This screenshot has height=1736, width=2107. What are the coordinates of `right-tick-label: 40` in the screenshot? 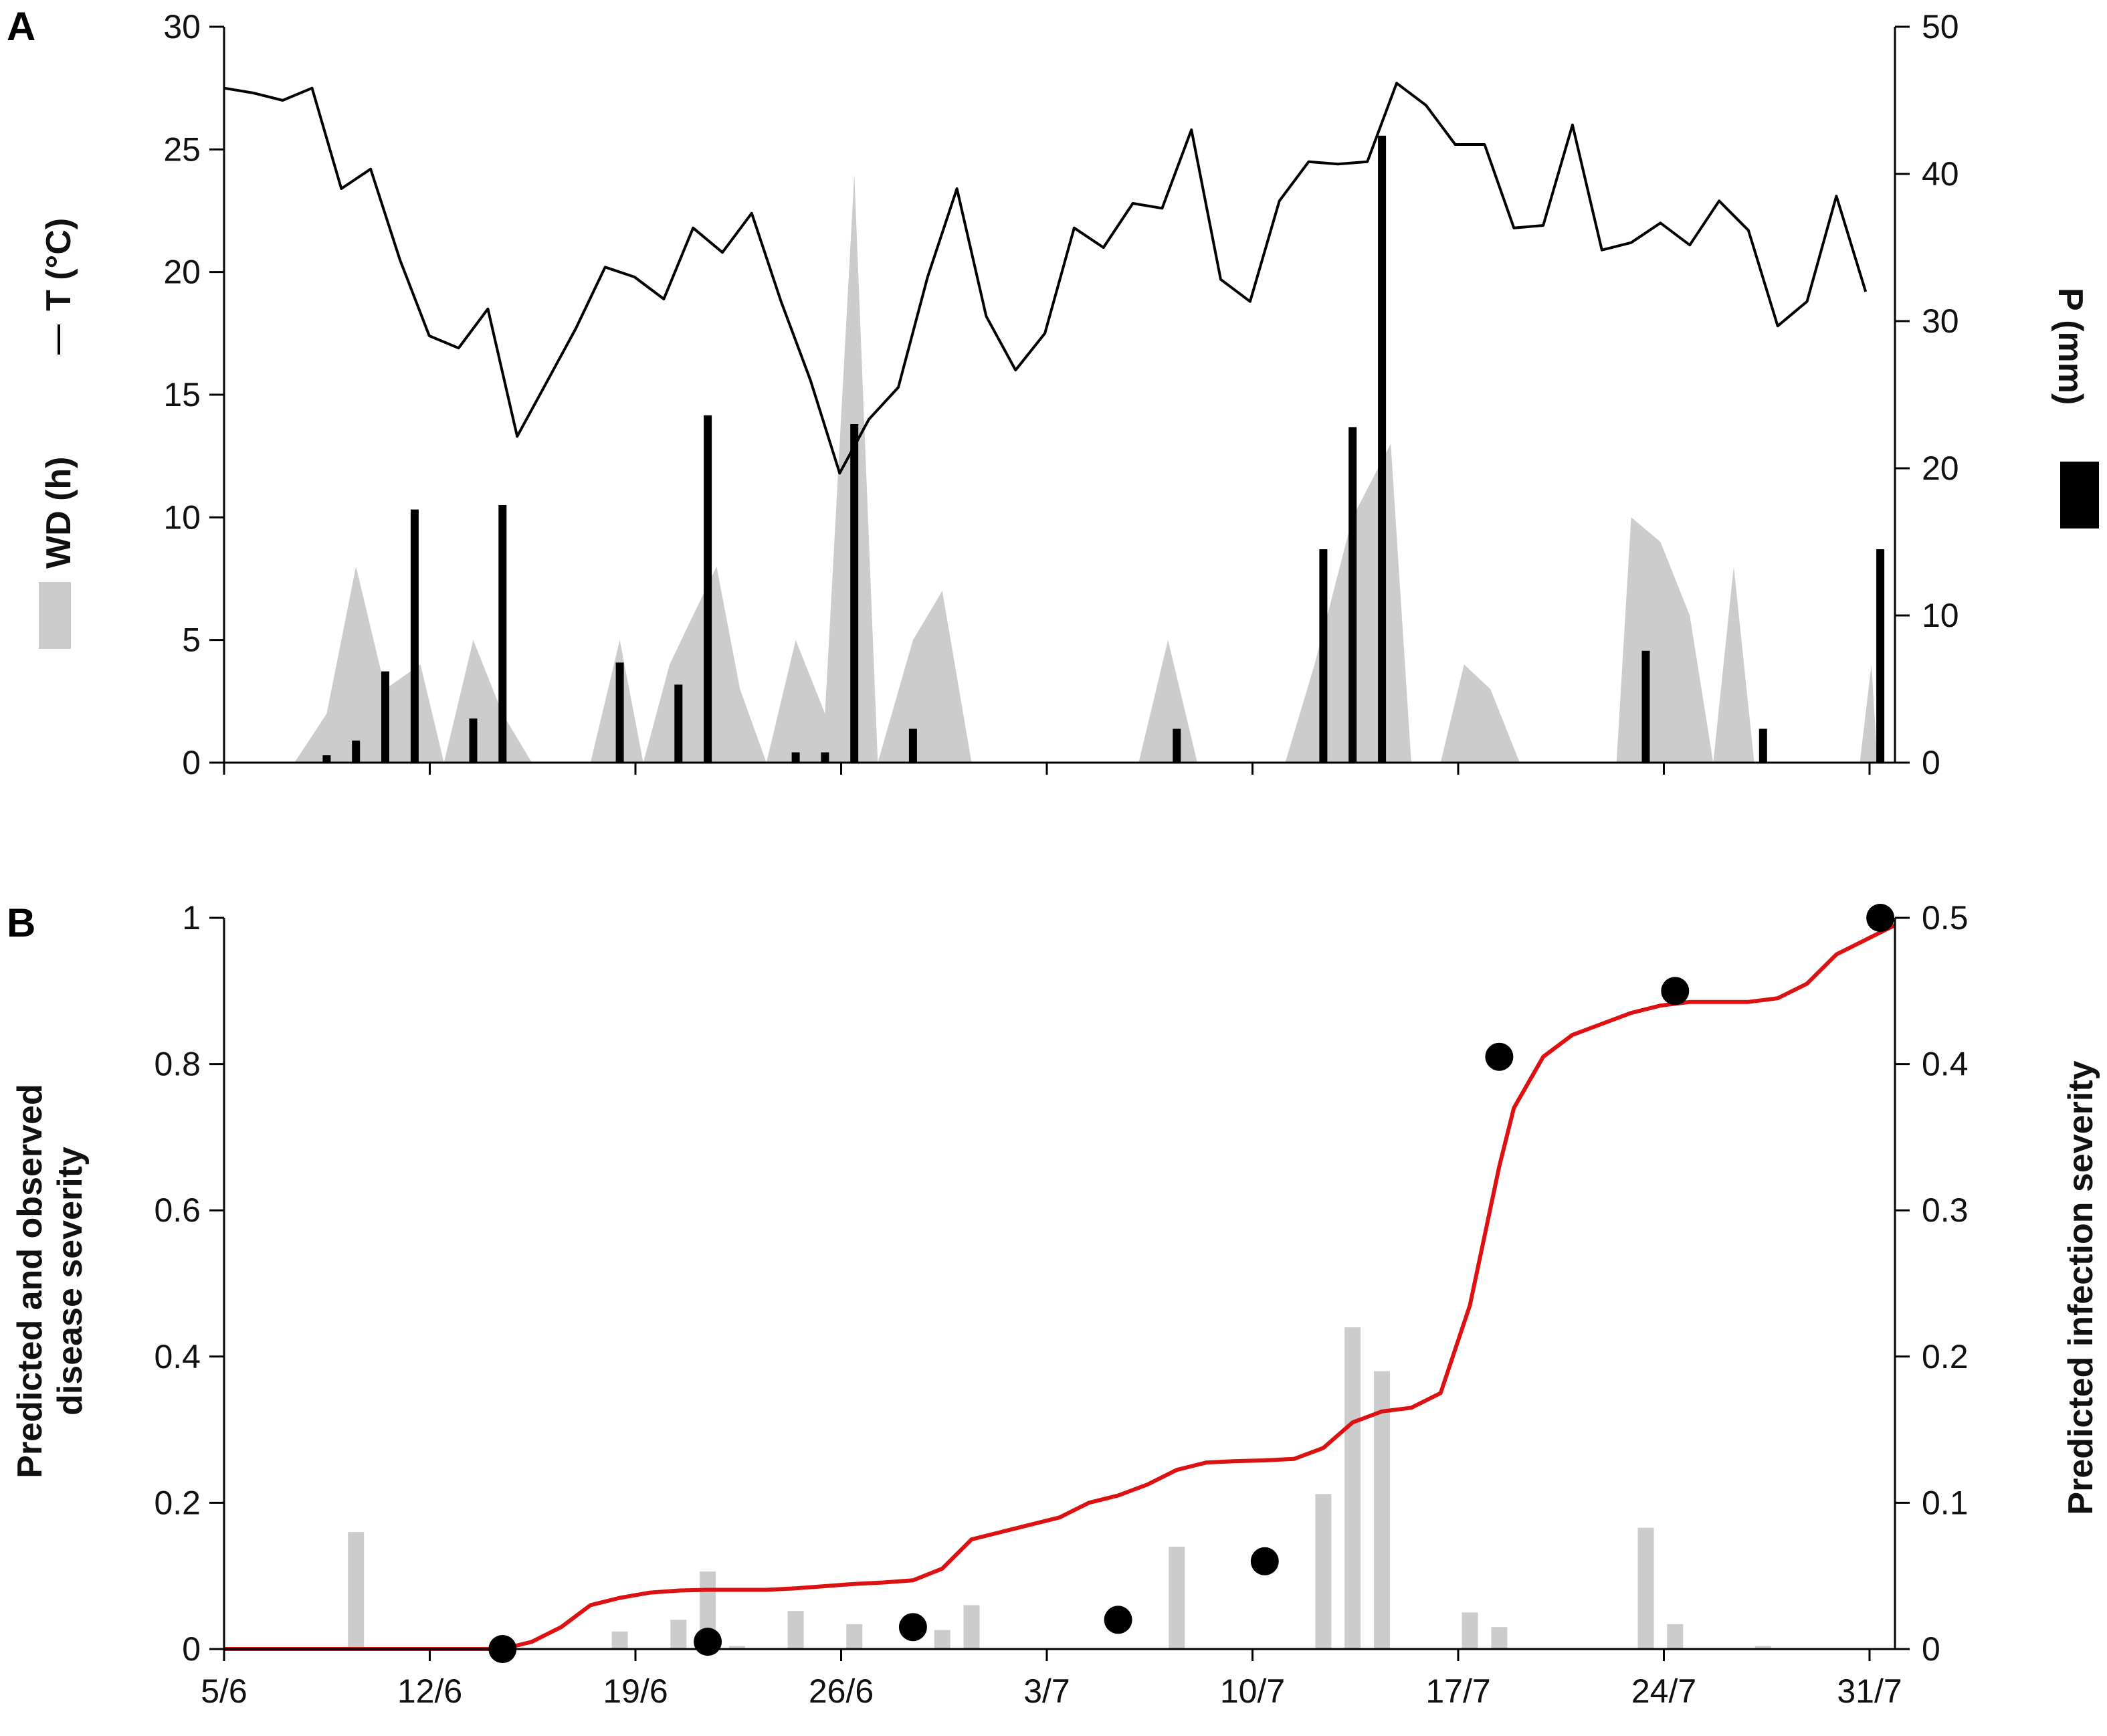 It's located at (1940, 174).